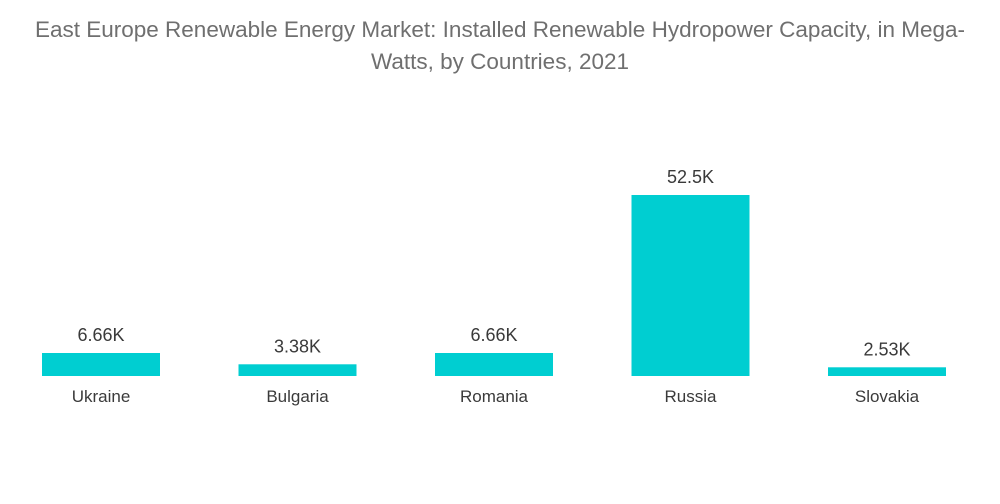 The width and height of the screenshot is (1000, 504). Describe the element at coordinates (887, 371) in the screenshot. I see `bar-slovakia` at that location.